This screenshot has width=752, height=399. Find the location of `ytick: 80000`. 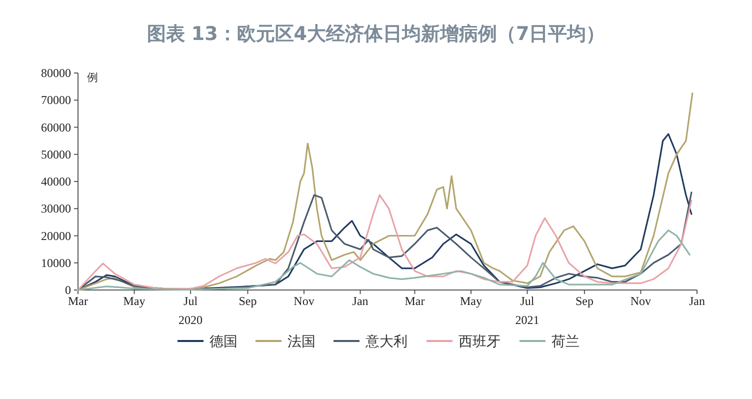

ytick: 80000 is located at coordinates (56, 73).